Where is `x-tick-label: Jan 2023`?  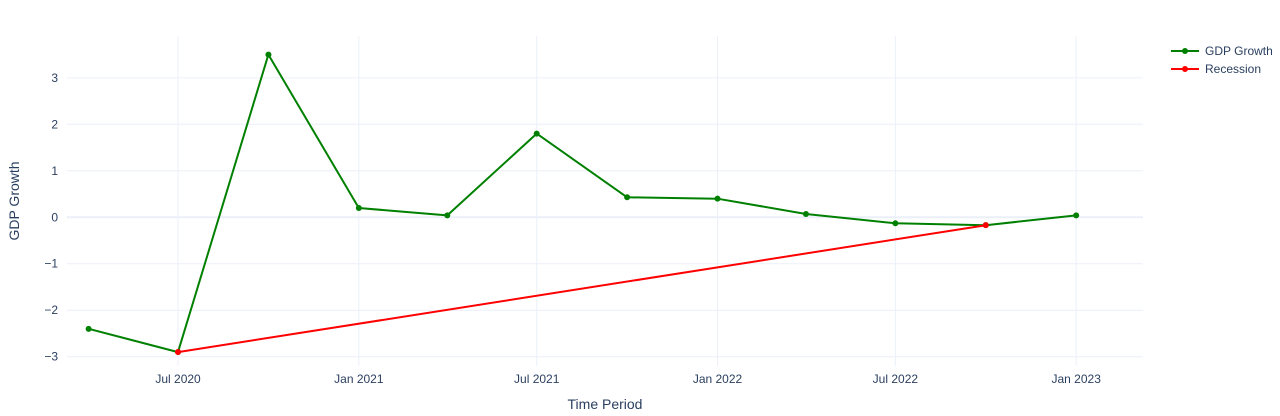
x-tick-label: Jan 2023 is located at coordinates (1076, 379).